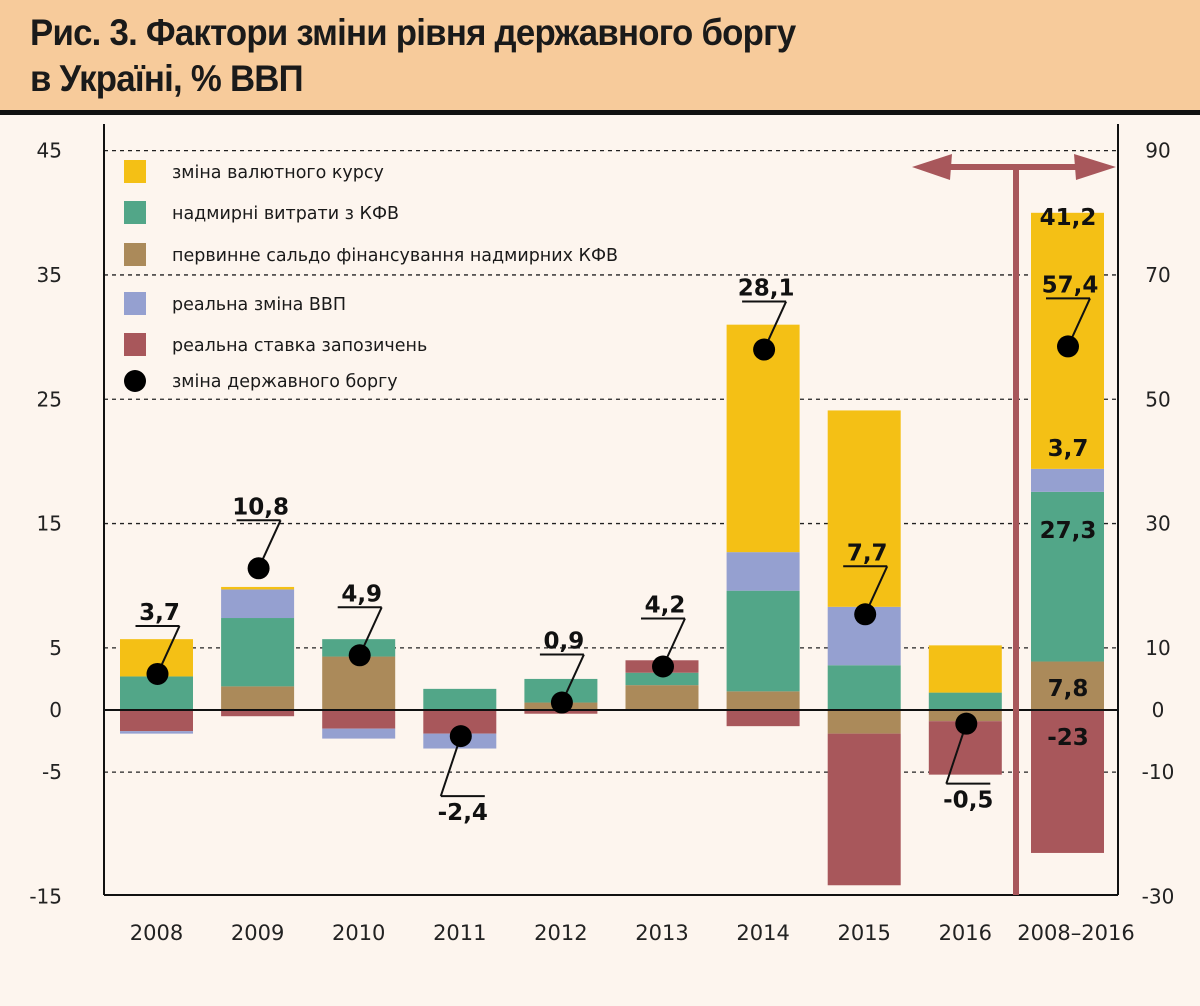 This screenshot has height=1006, width=1200. I want to click on x-axis-label: 2013, so click(661, 933).